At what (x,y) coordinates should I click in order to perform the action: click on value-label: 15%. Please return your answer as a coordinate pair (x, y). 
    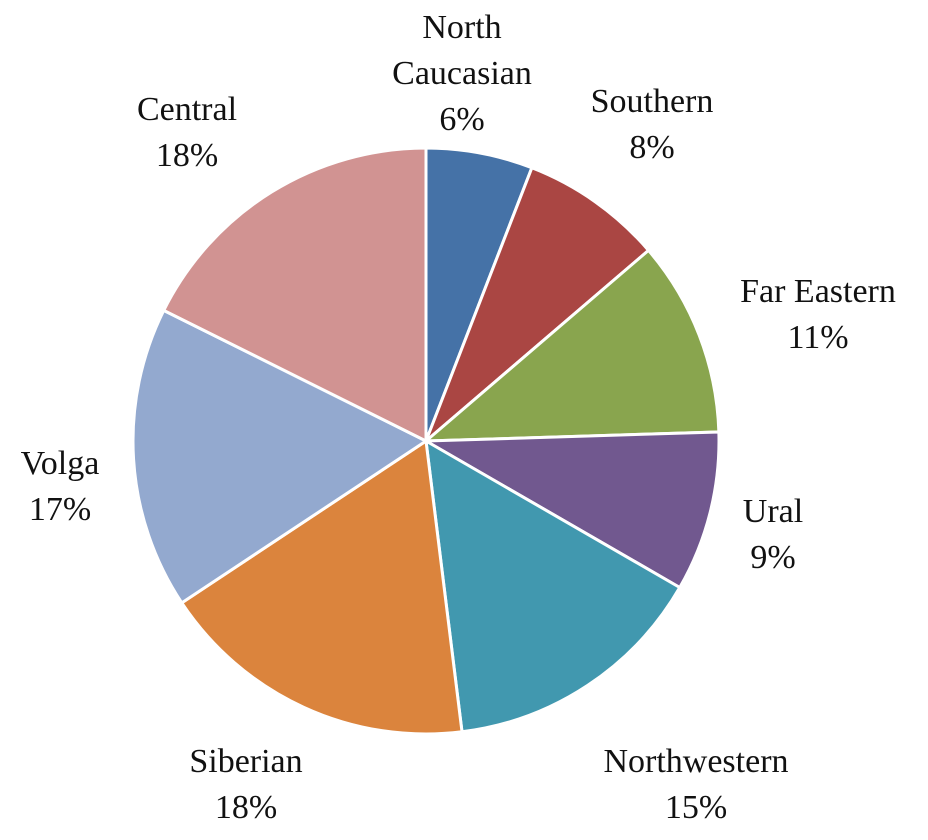
    Looking at the image, I should click on (696, 807).